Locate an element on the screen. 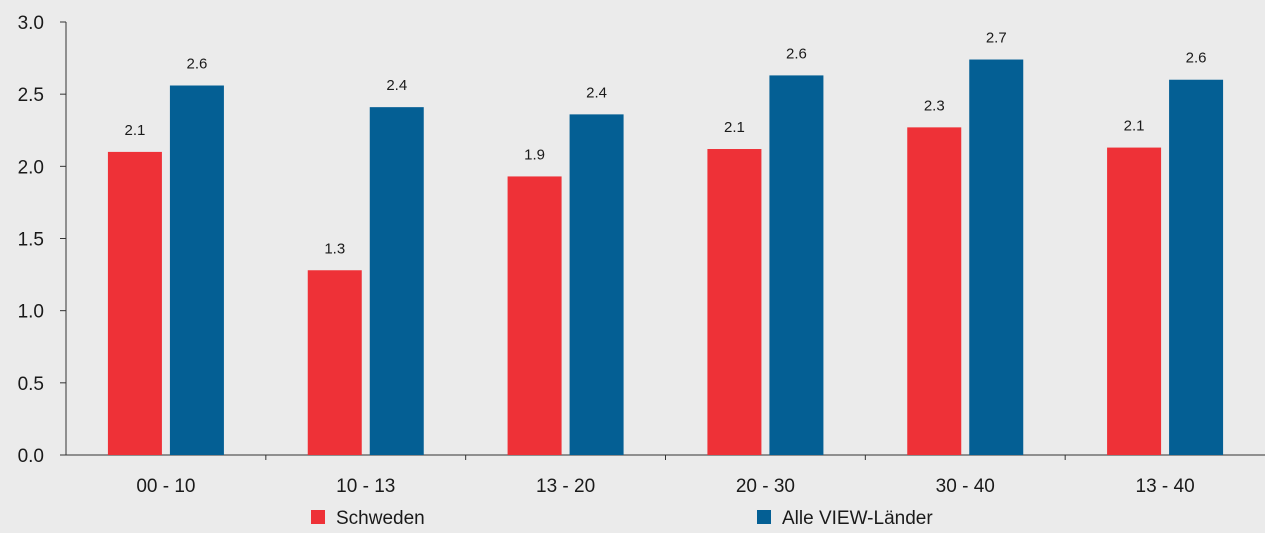  y-tick-label: 0.0 is located at coordinates (31, 456).